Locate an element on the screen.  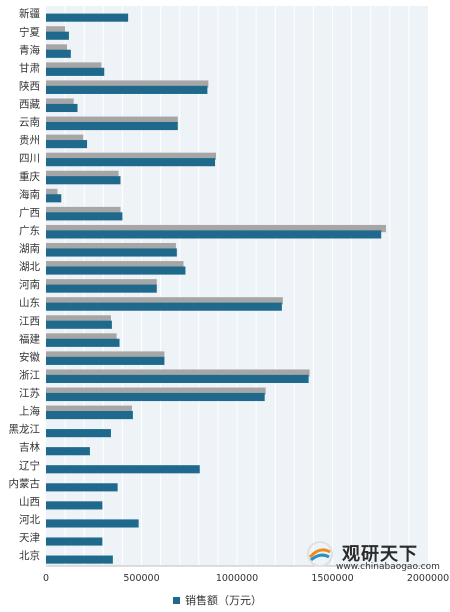
bar-贵州-grey is located at coordinates (65, 138).